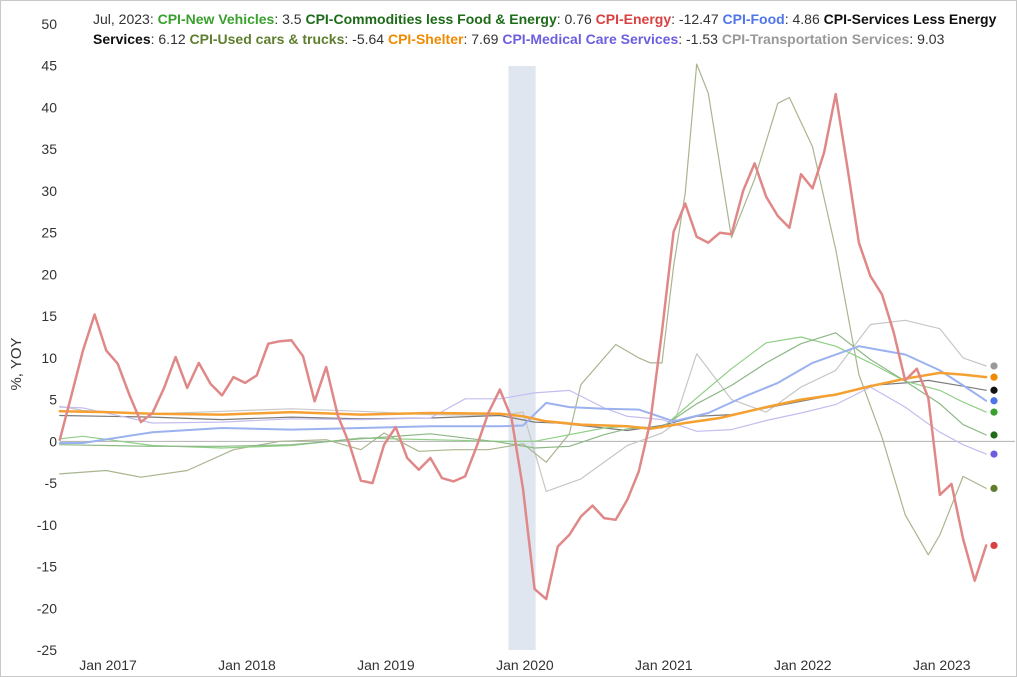  What do you see at coordinates (49, 358) in the screenshot?
I see `y-tick-label: 10` at bounding box center [49, 358].